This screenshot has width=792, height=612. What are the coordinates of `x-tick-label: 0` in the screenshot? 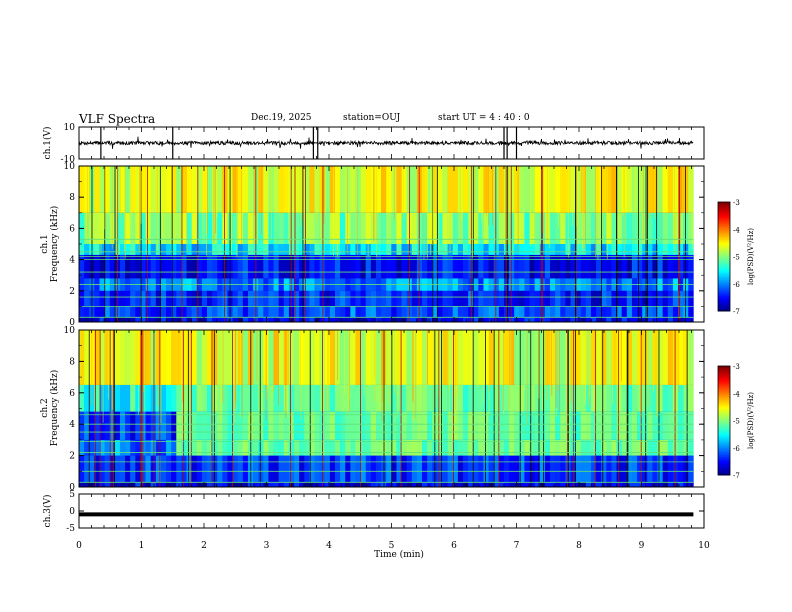 It's located at (79, 546).